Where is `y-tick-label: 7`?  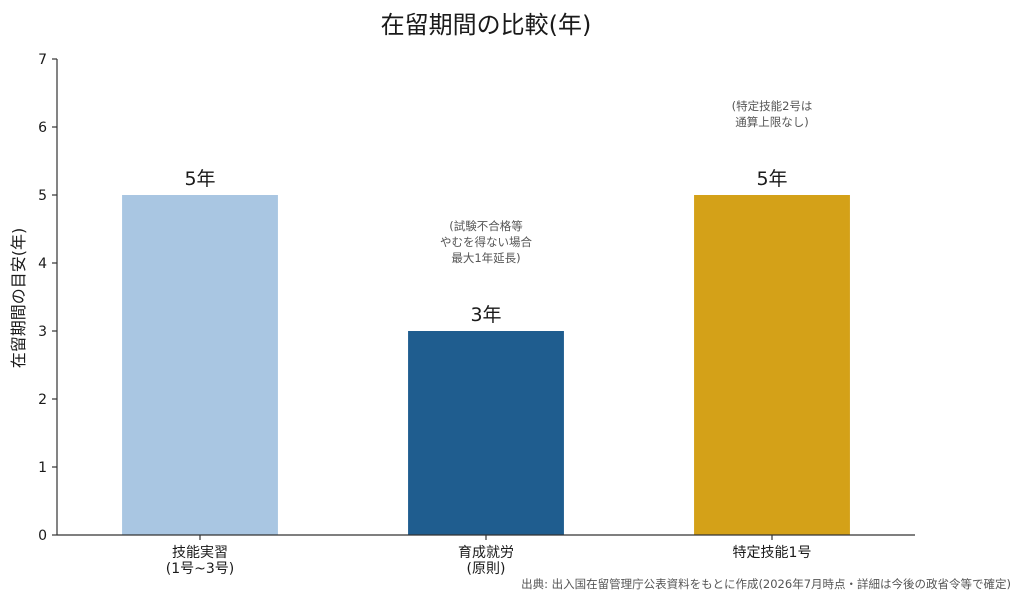
y-tick-label: 7 is located at coordinates (42, 60).